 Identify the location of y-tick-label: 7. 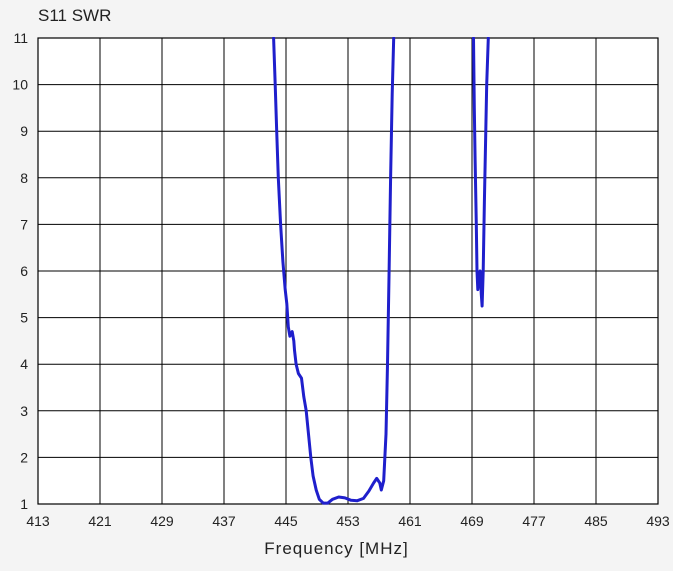
(24, 224).